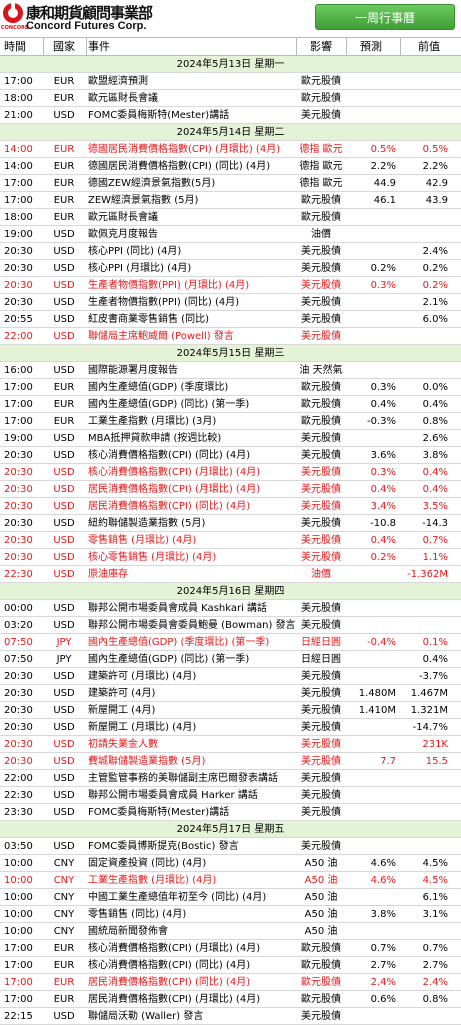 Image resolution: width=461 pixels, height=1025 pixels. I want to click on day-date: 2024年5月14日 星期二, so click(230, 132).